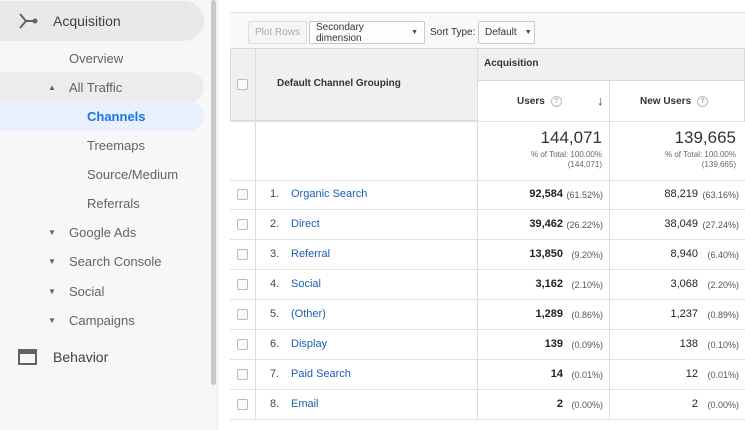 The height and width of the screenshot is (430, 745). What do you see at coordinates (367, 32) in the screenshot?
I see `secondary-dimension-dropdown: Secondary dimension ▼` at bounding box center [367, 32].